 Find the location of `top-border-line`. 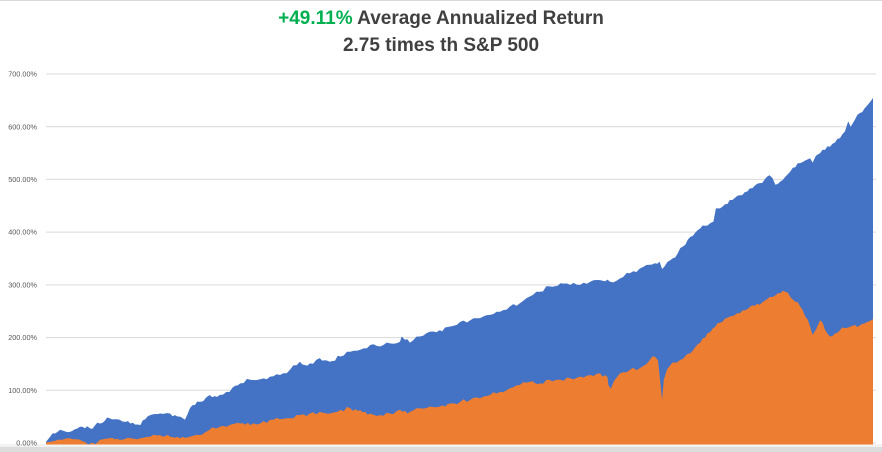

top-border-line is located at coordinates (441, 0).